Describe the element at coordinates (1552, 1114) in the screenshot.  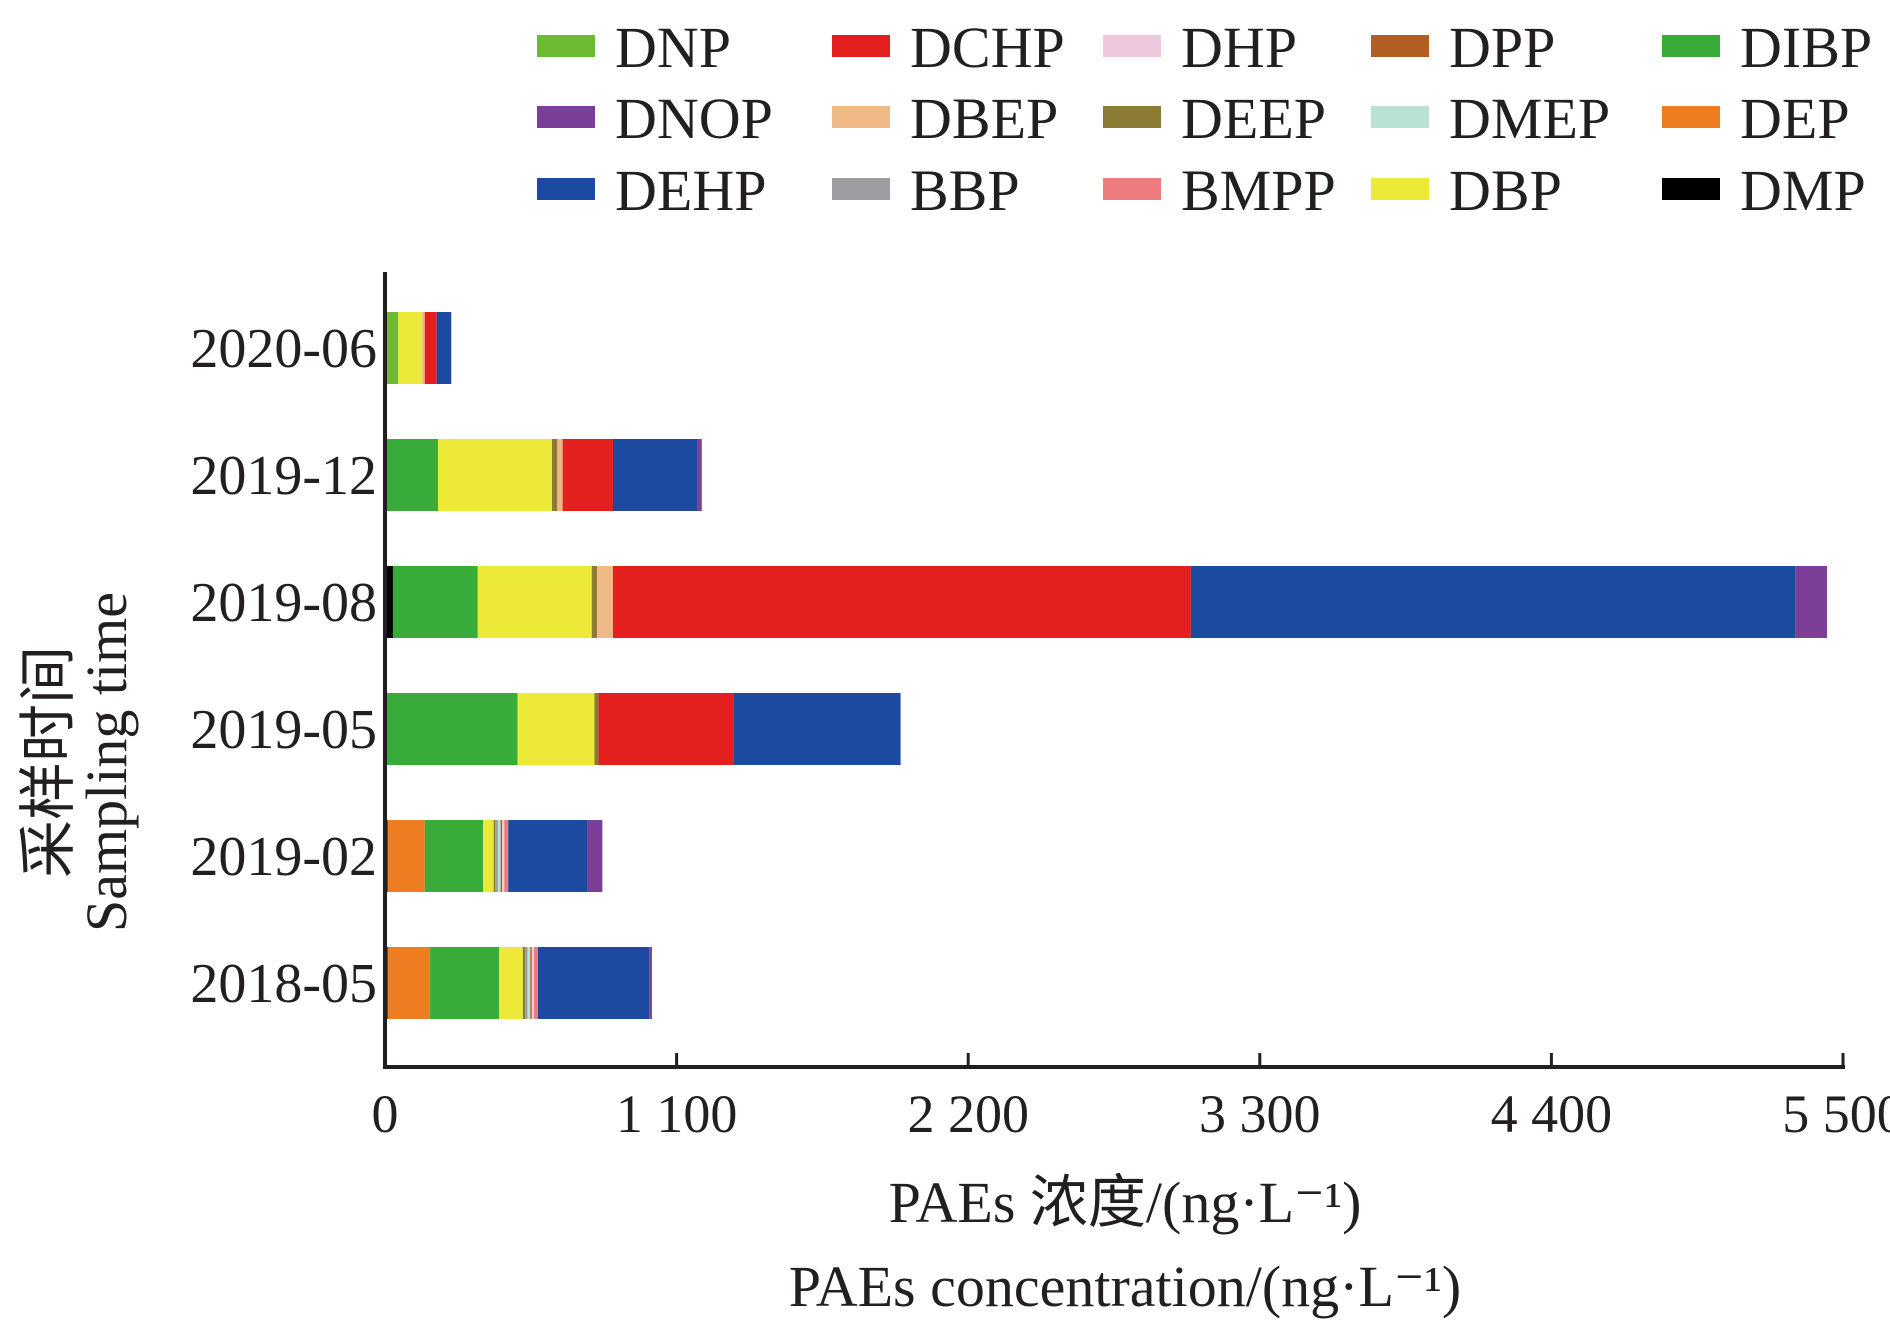
I see `x-tick-label: 4 400` at that location.